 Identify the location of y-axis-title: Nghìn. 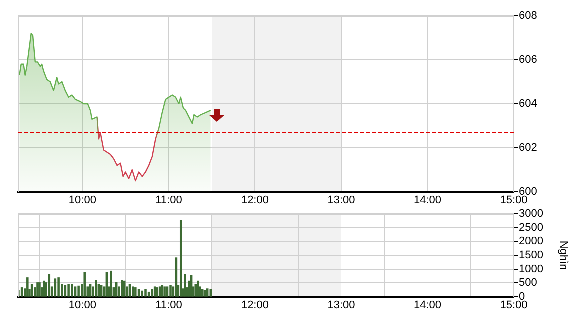
(563, 255).